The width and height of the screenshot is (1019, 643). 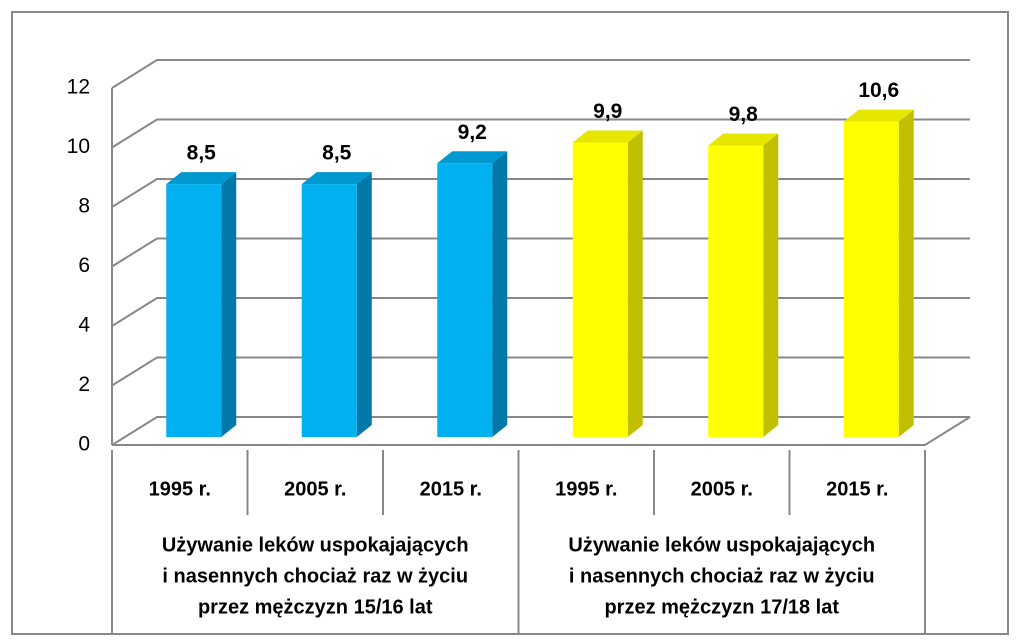 What do you see at coordinates (721, 607) in the screenshot?
I see `group-label: przez mężczyzn 17/18 lat` at bounding box center [721, 607].